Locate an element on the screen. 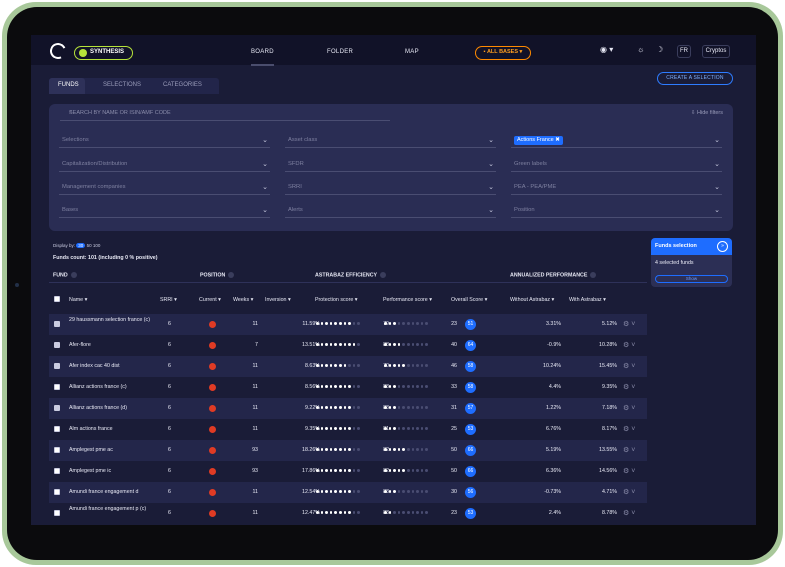 The image size is (785, 567). astrabaz-logo is located at coordinates (58, 51).